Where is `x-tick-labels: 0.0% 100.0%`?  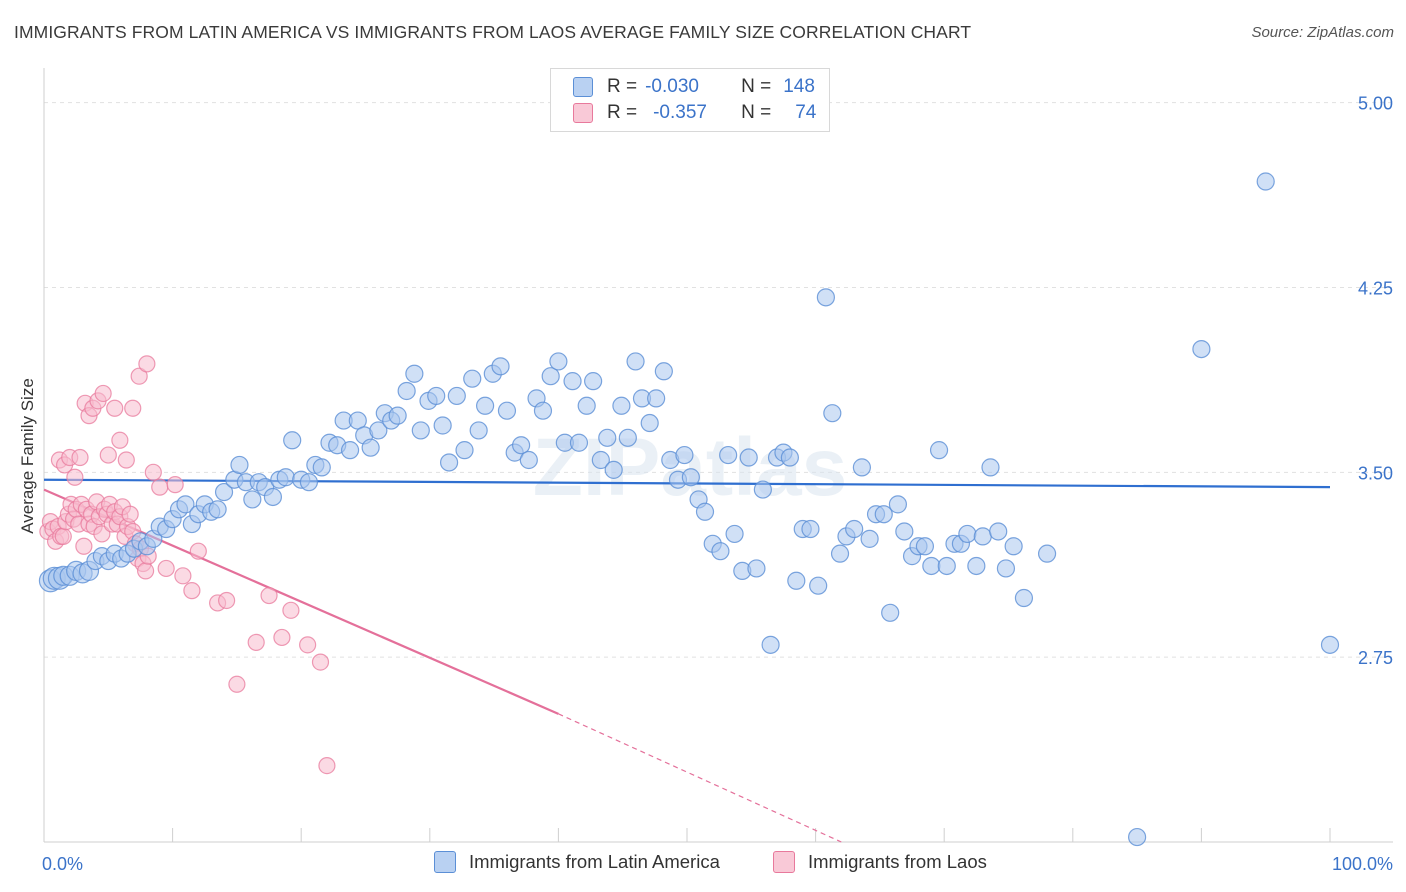 x-tick-labels: 0.0% 100.0% is located at coordinates (717, 864).